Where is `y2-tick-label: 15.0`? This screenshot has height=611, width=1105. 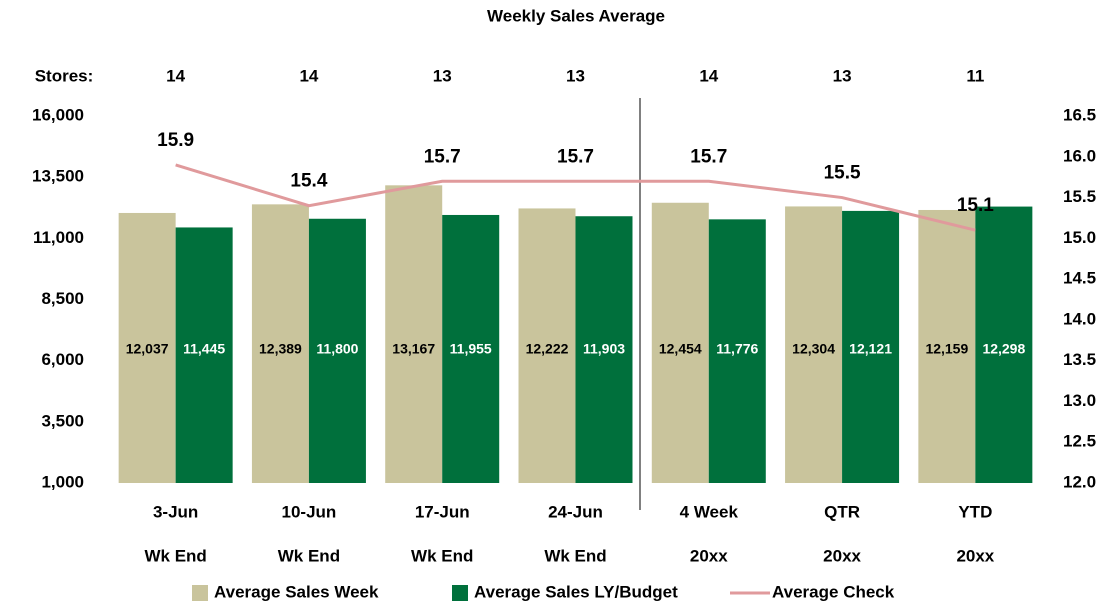
y2-tick-label: 15.0 is located at coordinates (1079, 237).